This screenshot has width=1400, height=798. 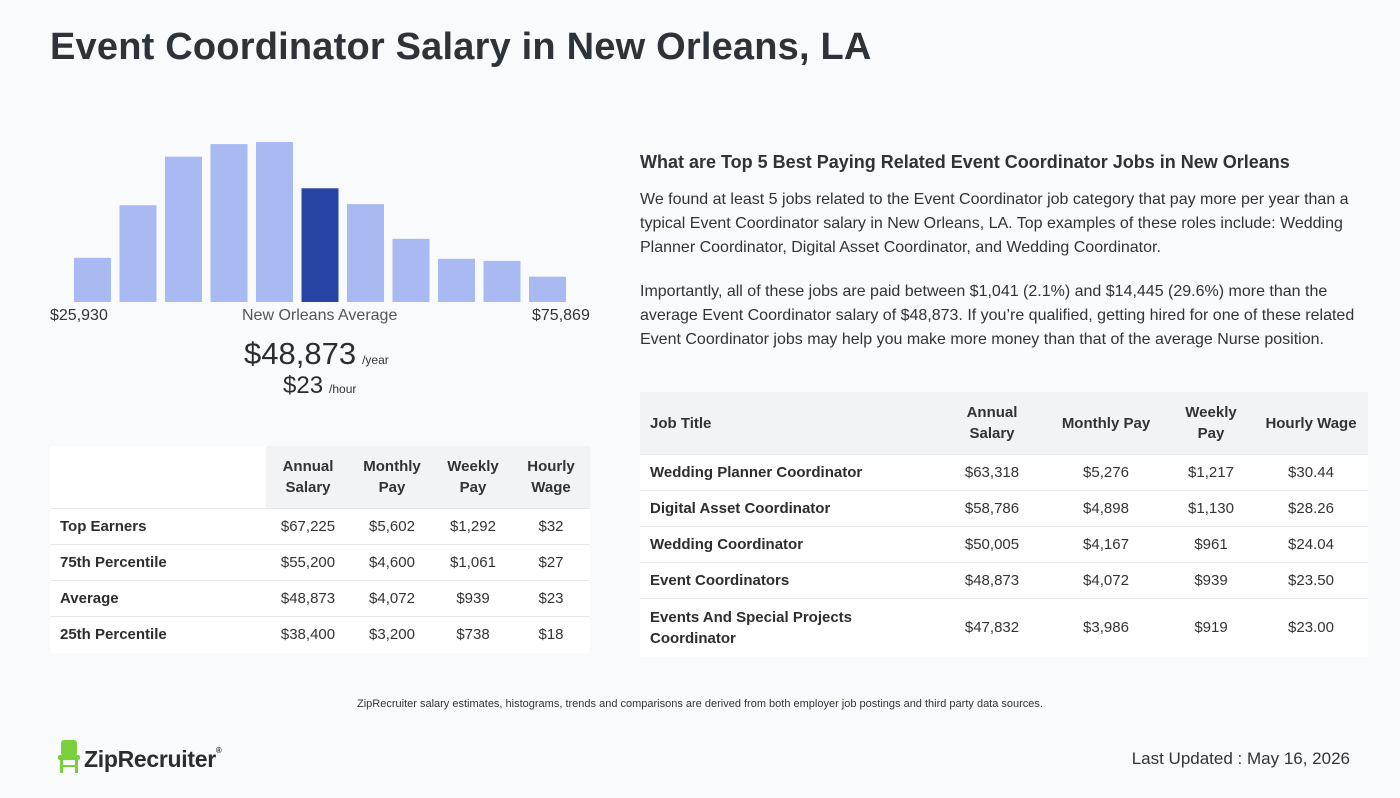 What do you see at coordinates (303, 385) in the screenshot?
I see `hourly-value: $23` at bounding box center [303, 385].